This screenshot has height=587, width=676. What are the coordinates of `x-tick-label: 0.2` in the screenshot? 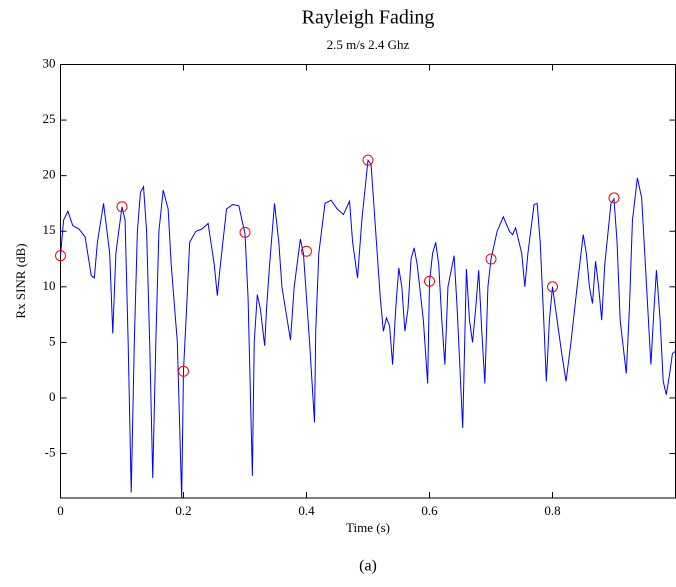 It's located at (183, 510).